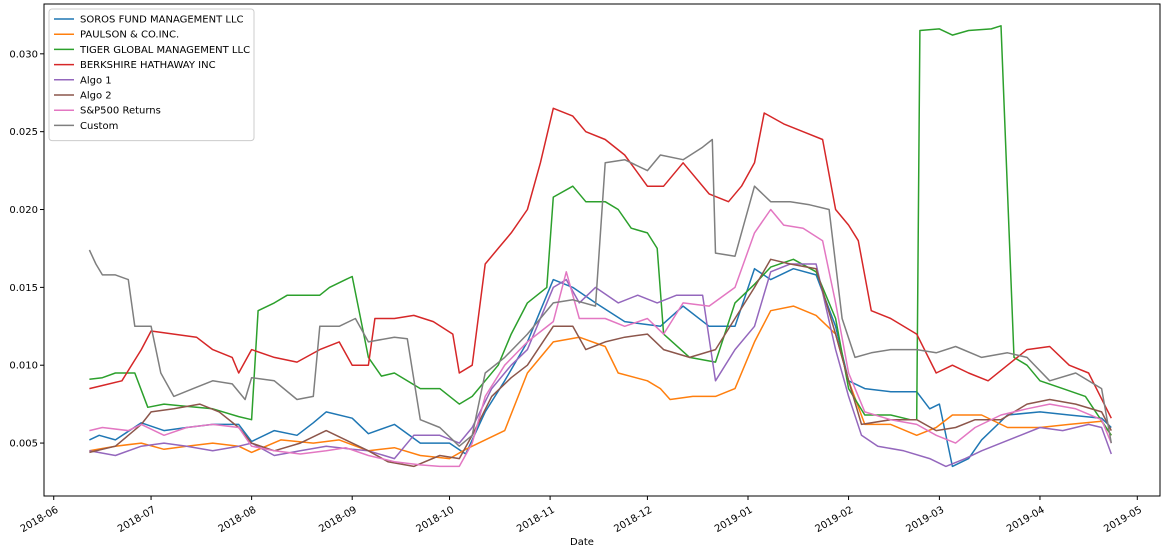 This screenshot has height=554, width=1166. I want to click on legend-box, so click(151, 75).